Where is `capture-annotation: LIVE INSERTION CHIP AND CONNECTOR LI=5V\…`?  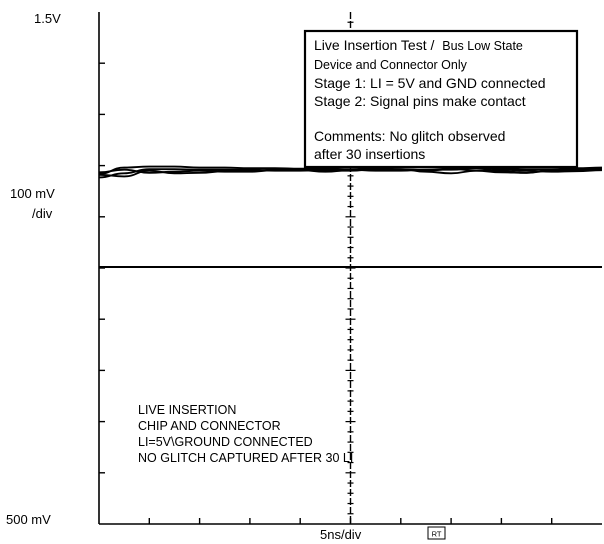 capture-annotation: LIVE INSERTION CHIP AND CONNECTOR LI=5V\… is located at coordinates (245, 434).